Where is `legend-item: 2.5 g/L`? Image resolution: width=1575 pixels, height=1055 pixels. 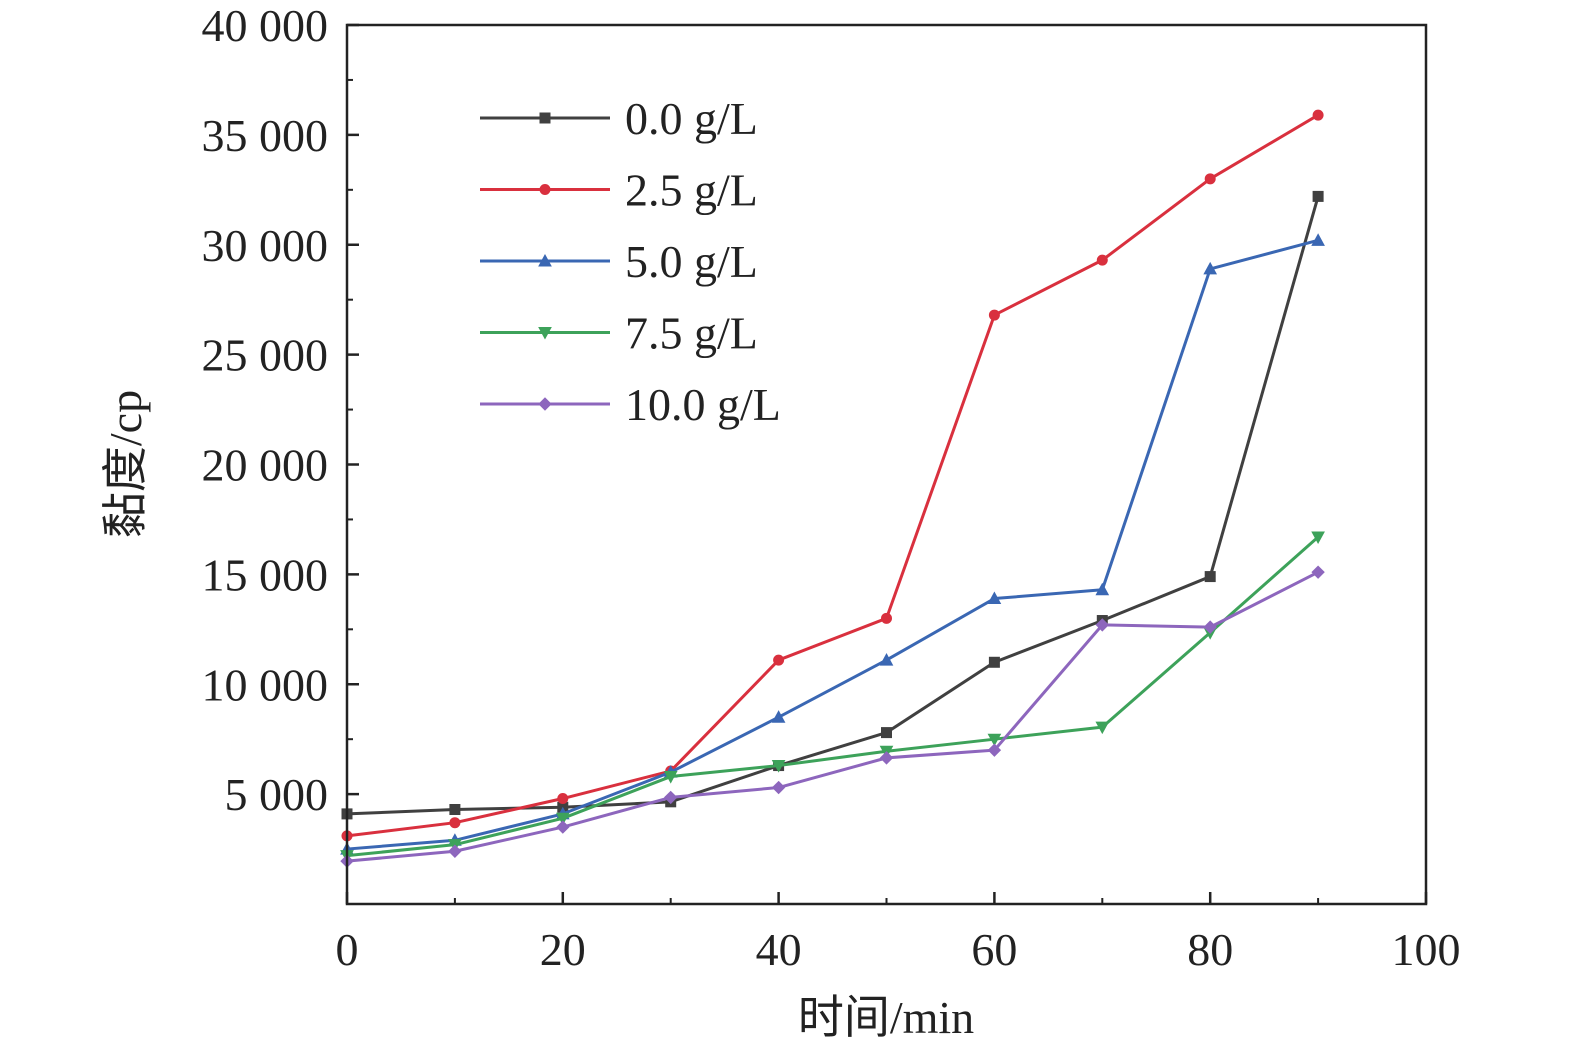
legend-item: 2.5 g/L is located at coordinates (619, 190).